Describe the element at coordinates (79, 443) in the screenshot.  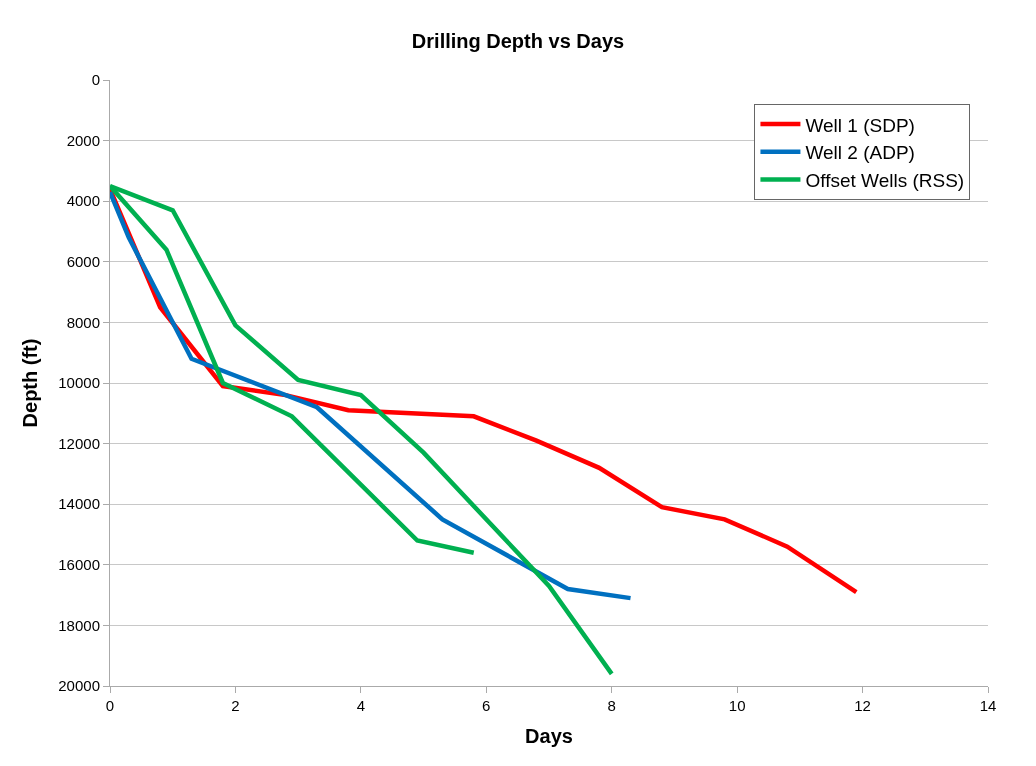
I see `y-tick-label: 12000` at that location.